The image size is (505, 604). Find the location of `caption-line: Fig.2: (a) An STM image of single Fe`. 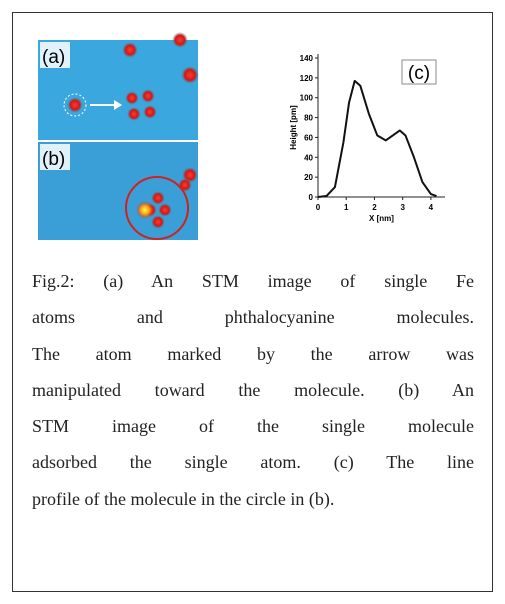

caption-line: Fig.2: (a) An STM image of single Fe is located at coordinates (253, 281).